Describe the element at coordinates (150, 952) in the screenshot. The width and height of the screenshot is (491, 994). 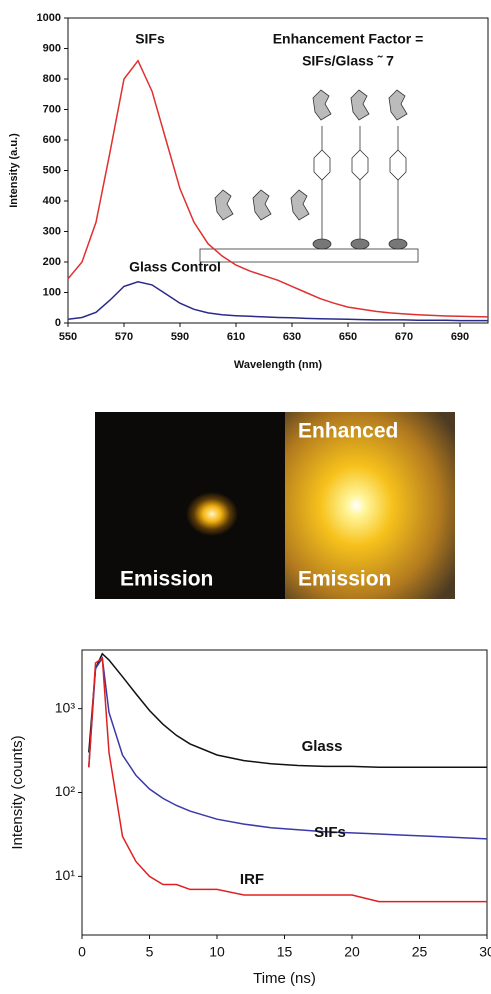
I see `x-tick-label: 5` at that location.